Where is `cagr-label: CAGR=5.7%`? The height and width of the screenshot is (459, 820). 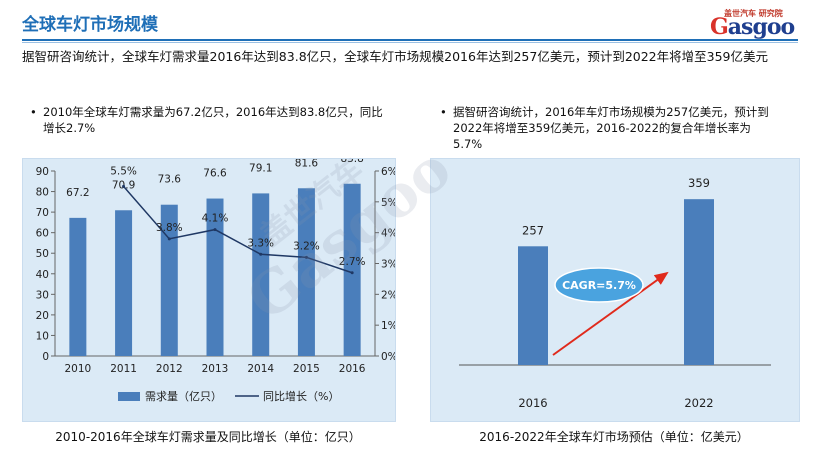 cagr-label: CAGR=5.7% is located at coordinates (599, 285).